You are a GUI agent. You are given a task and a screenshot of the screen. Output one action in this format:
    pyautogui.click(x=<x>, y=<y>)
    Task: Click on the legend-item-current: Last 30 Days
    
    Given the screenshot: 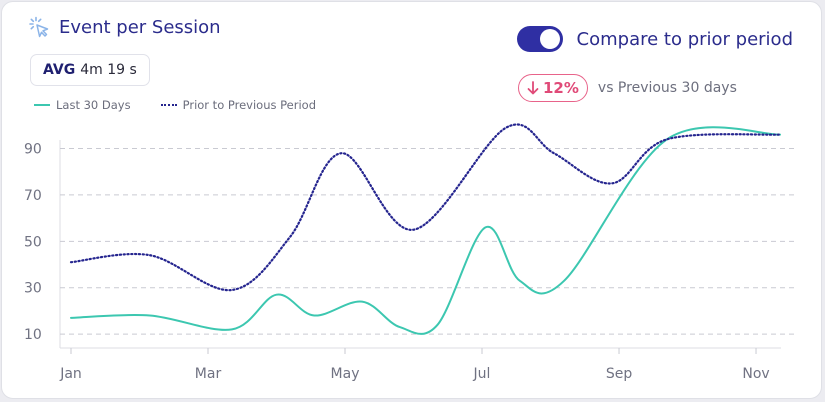 What is the action you would take?
    pyautogui.click(x=82, y=105)
    